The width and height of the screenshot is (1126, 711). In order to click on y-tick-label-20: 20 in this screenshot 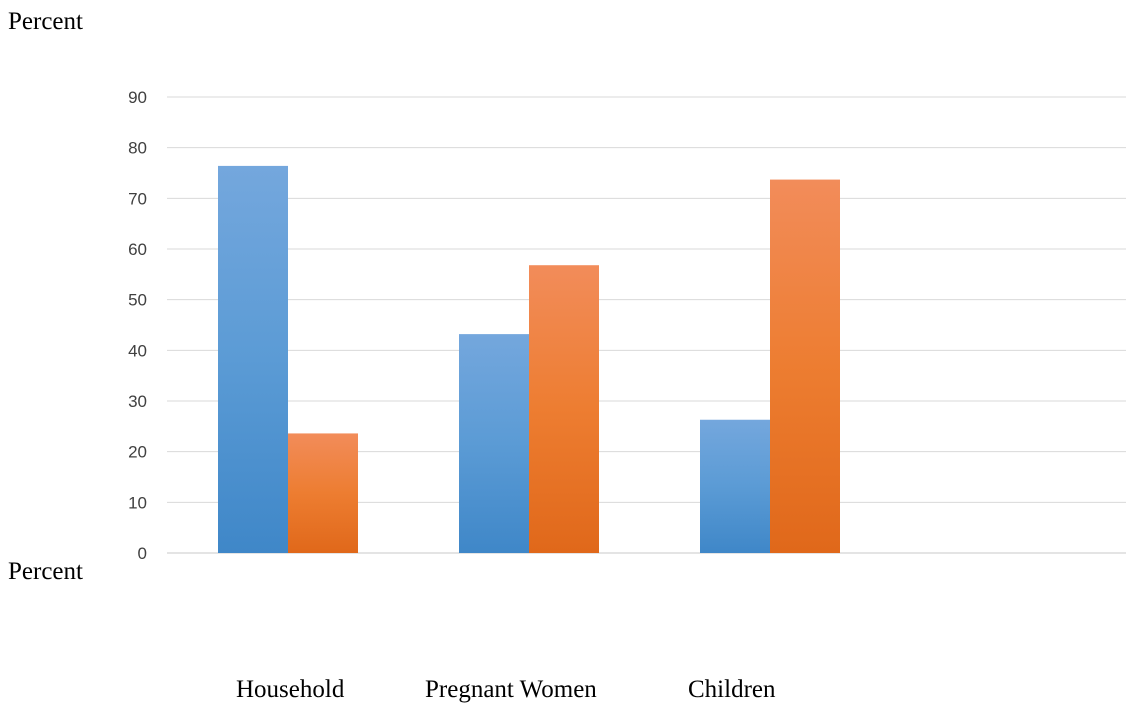, I will do `click(137, 452)`.